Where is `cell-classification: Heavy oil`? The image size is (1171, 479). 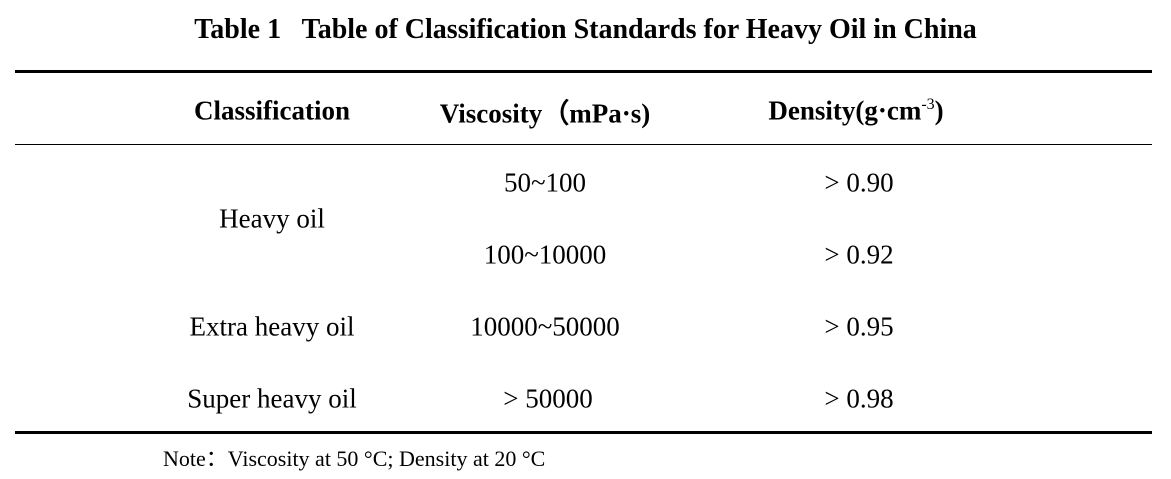 cell-classification: Heavy oil is located at coordinates (272, 218).